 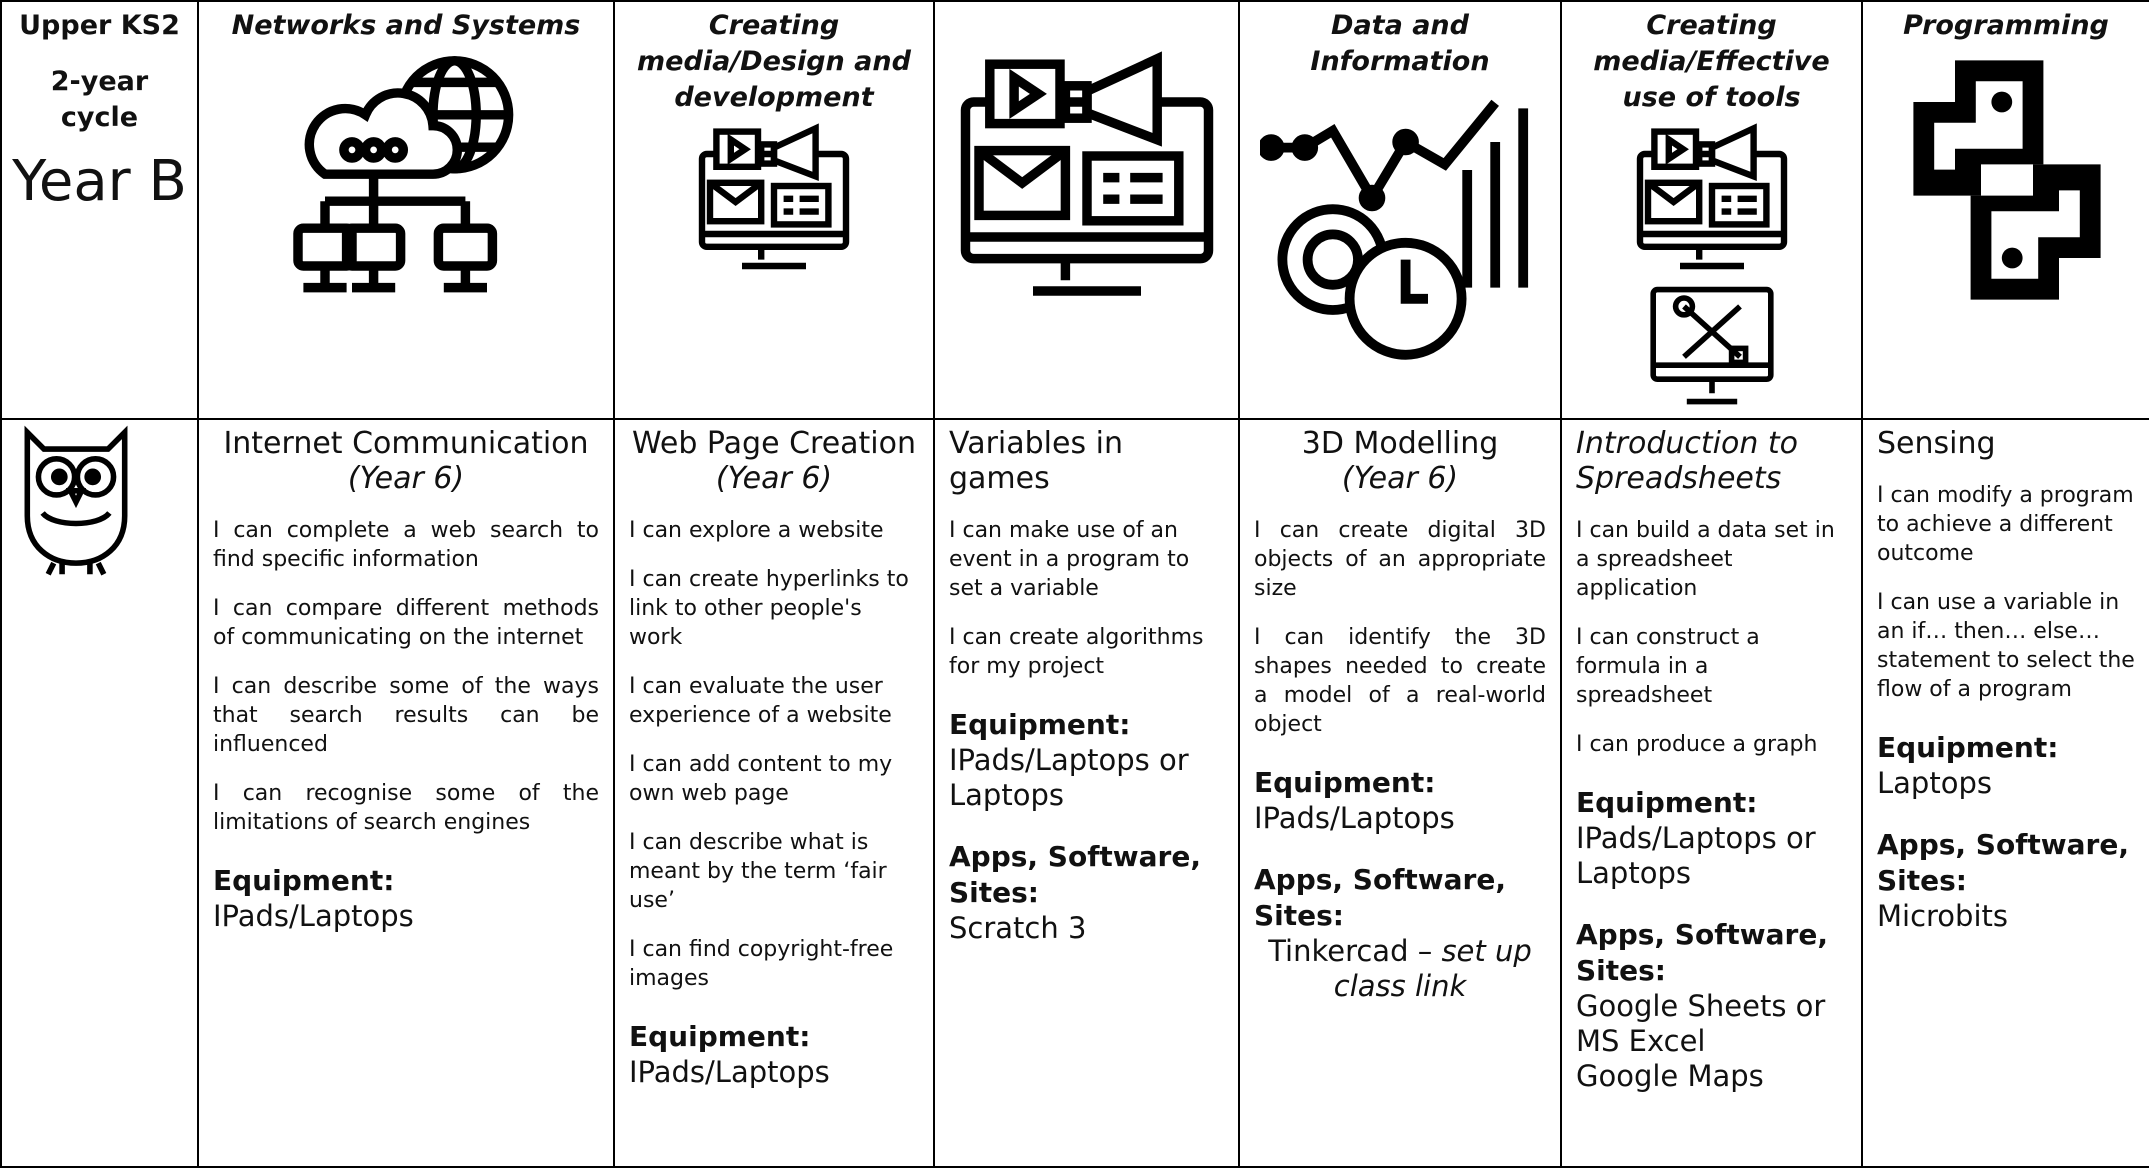 I want to click on unit-title: Internet Communication, so click(x=406, y=443).